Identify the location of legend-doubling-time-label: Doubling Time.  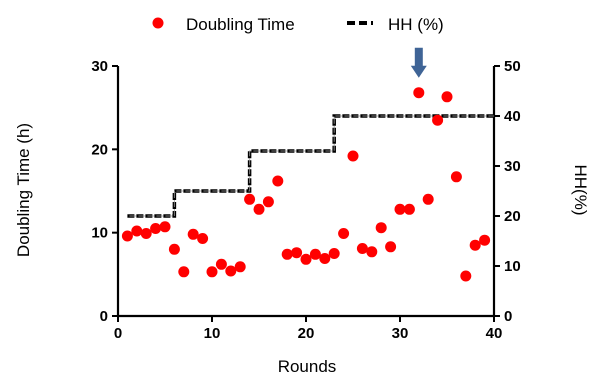
(240, 24).